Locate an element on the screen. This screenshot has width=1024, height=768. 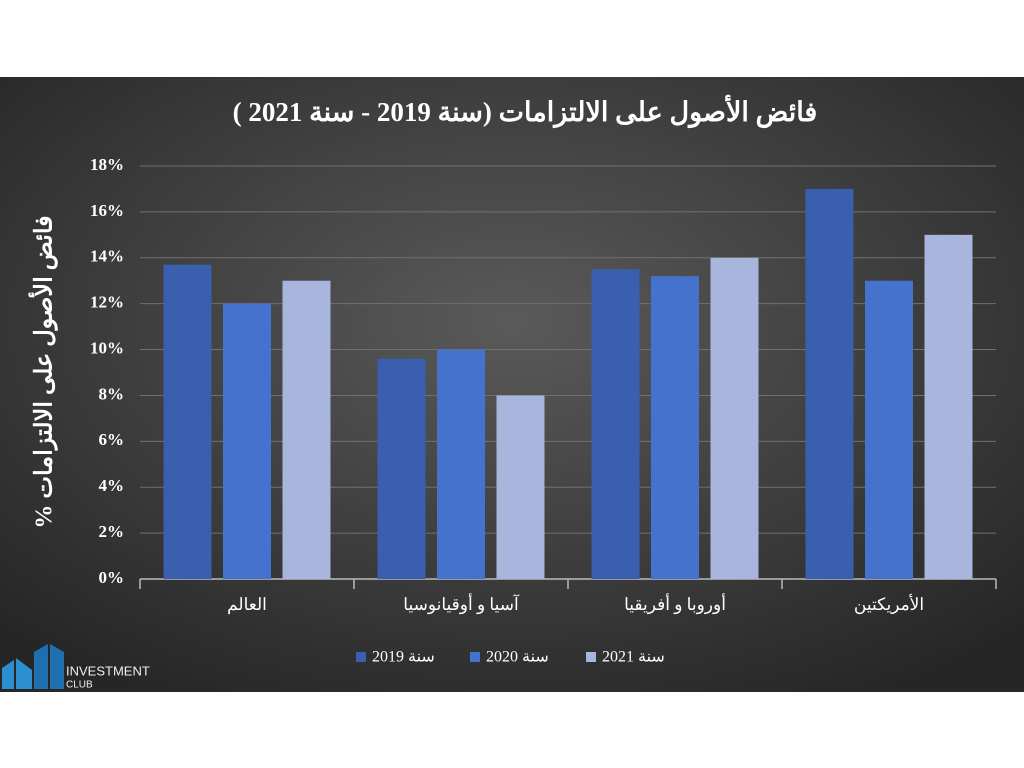
y-tick-label: 4% is located at coordinates (112, 485).